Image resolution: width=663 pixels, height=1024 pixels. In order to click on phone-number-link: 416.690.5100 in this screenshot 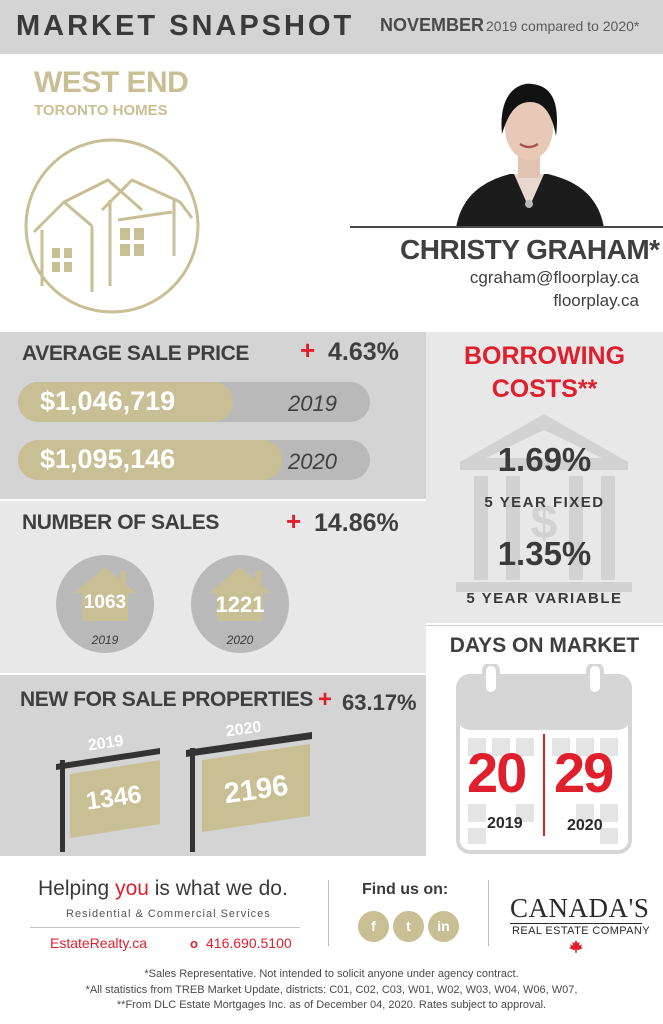, I will do `click(249, 943)`.